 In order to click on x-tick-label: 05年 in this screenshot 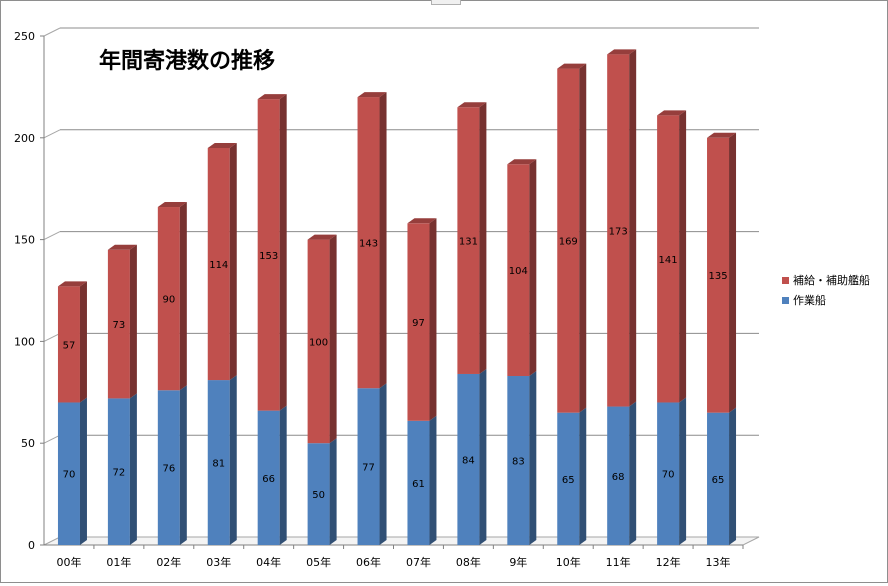, I will do `click(318, 562)`.